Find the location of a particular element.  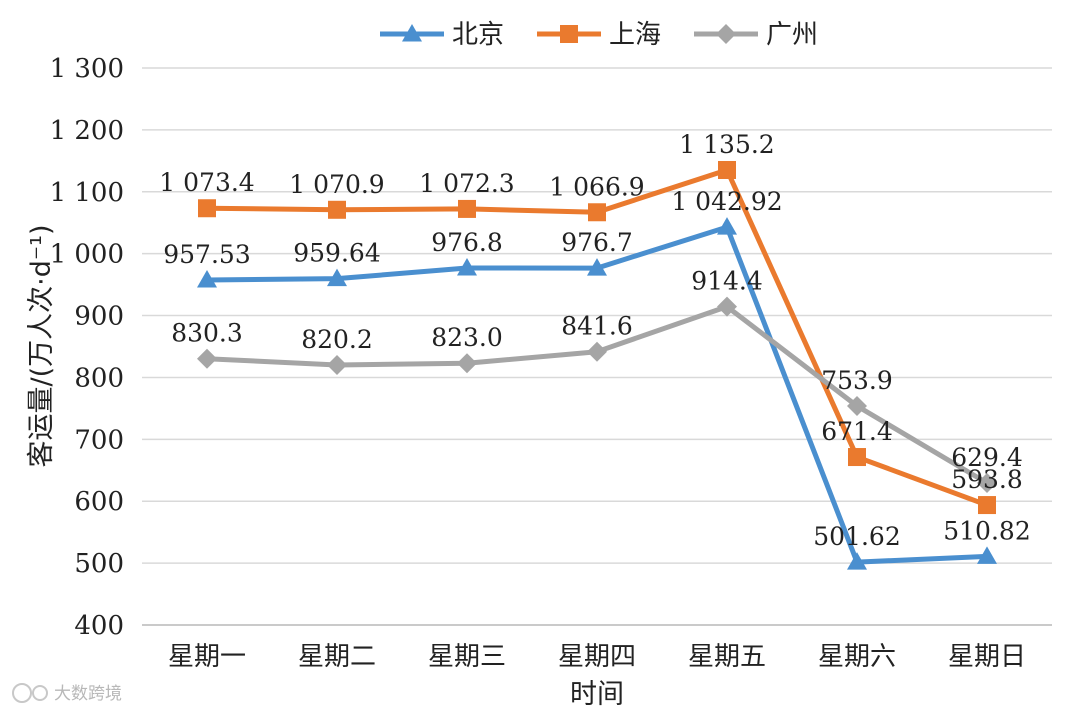

x-axis-title: 时间 is located at coordinates (597, 694).